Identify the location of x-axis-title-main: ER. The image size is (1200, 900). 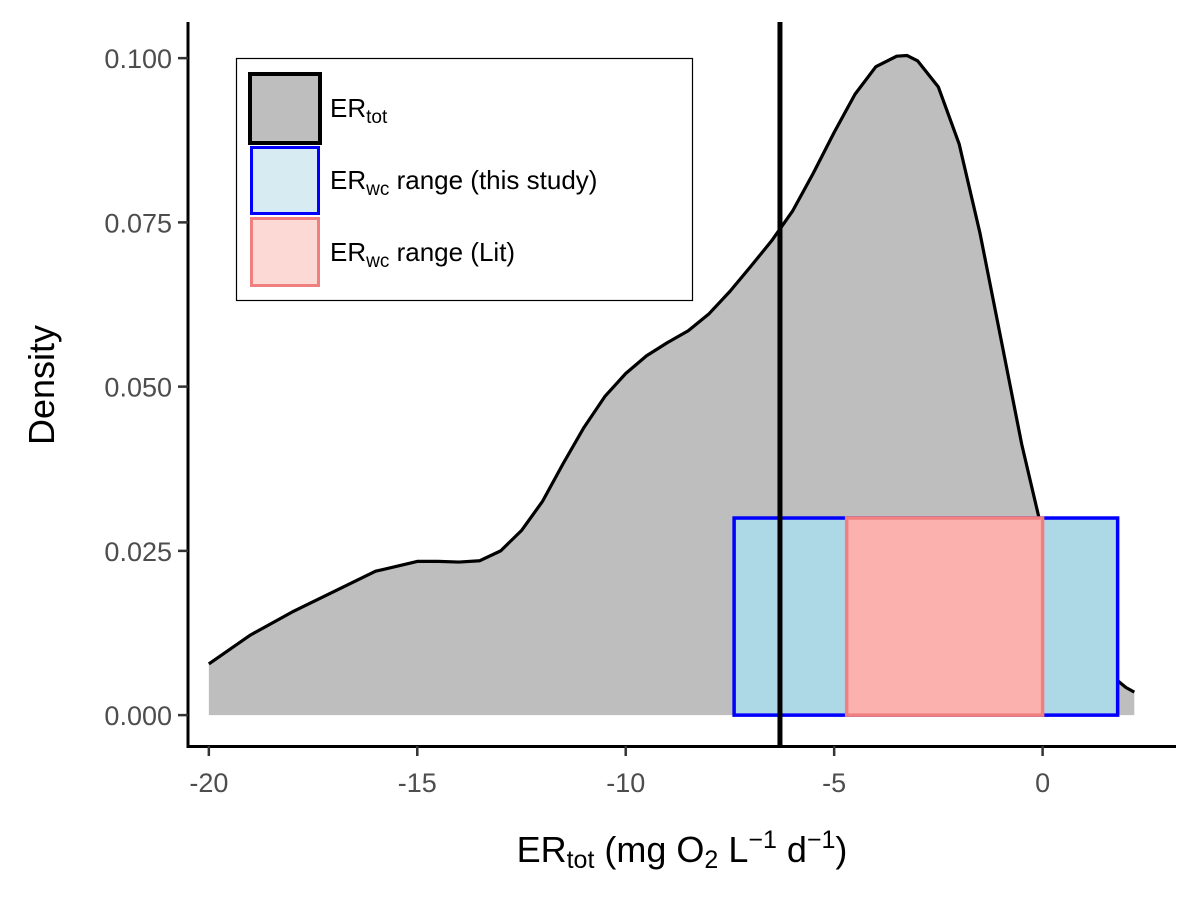
(542, 849).